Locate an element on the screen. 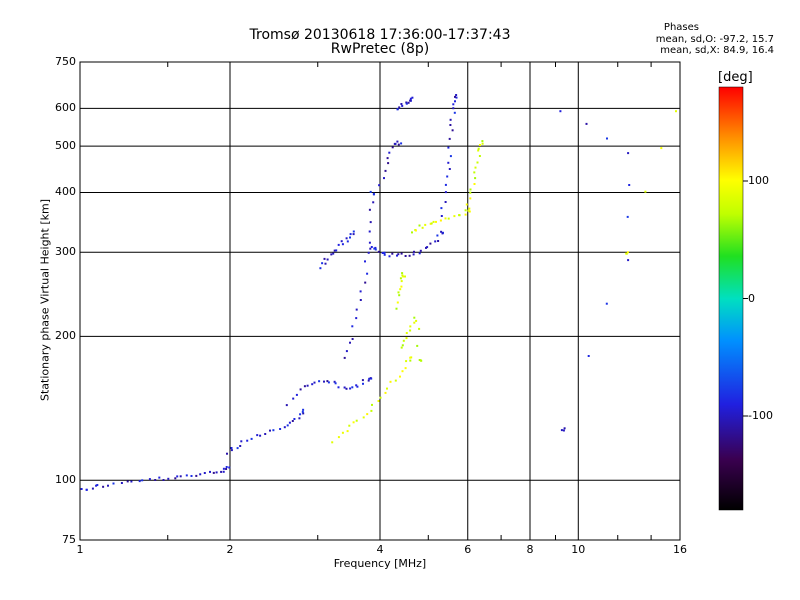 The image size is (800, 600). colorbar-tick-label: 0 is located at coordinates (751, 298).